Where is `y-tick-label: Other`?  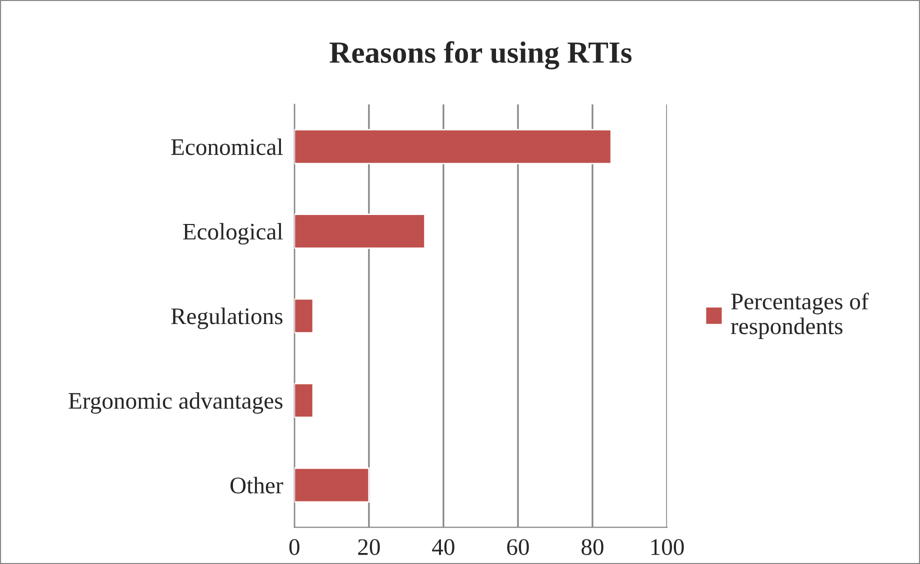
y-tick-label: Other is located at coordinates (257, 485).